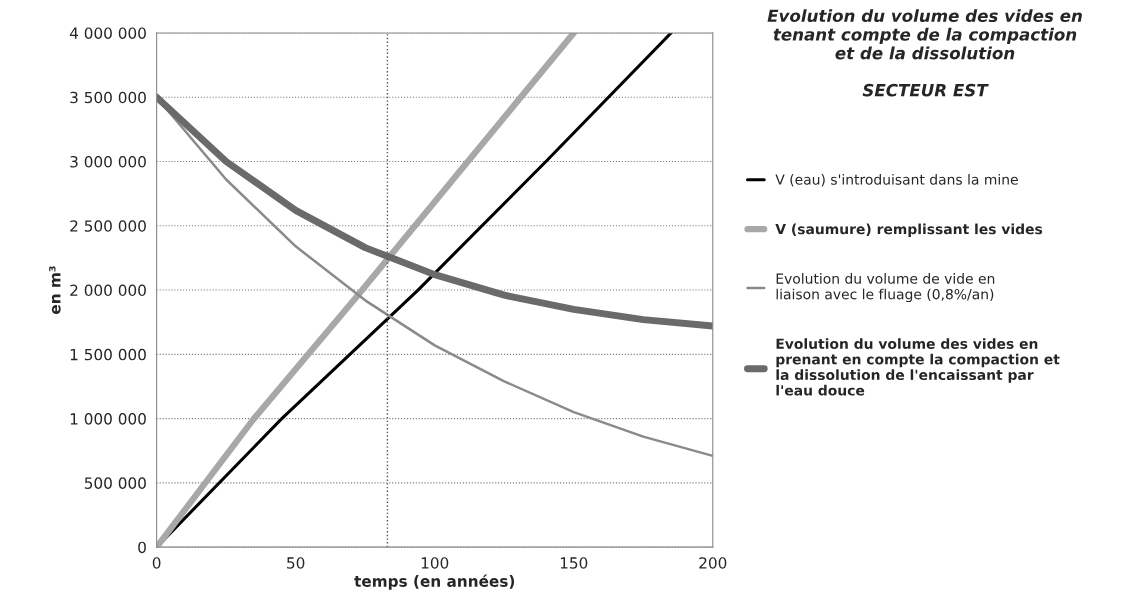  What do you see at coordinates (142, 547) in the screenshot?
I see `y-tick-label: 0` at bounding box center [142, 547].